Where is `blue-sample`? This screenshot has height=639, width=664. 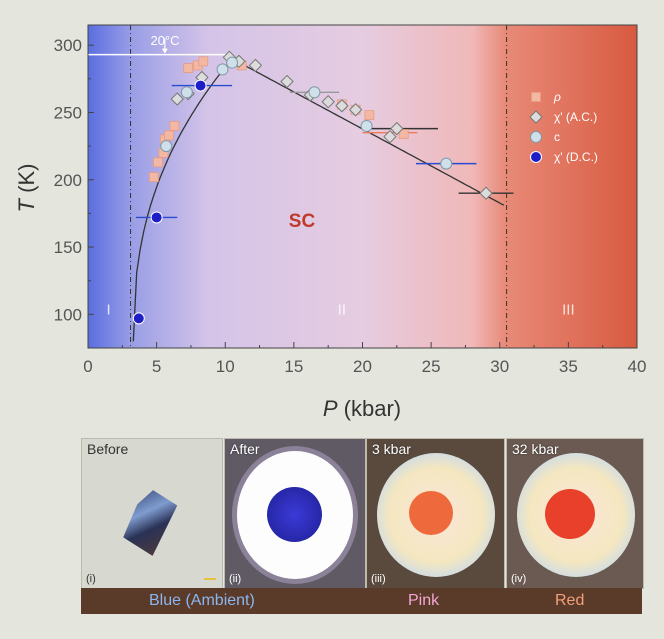
blue-sample is located at coordinates (294, 514).